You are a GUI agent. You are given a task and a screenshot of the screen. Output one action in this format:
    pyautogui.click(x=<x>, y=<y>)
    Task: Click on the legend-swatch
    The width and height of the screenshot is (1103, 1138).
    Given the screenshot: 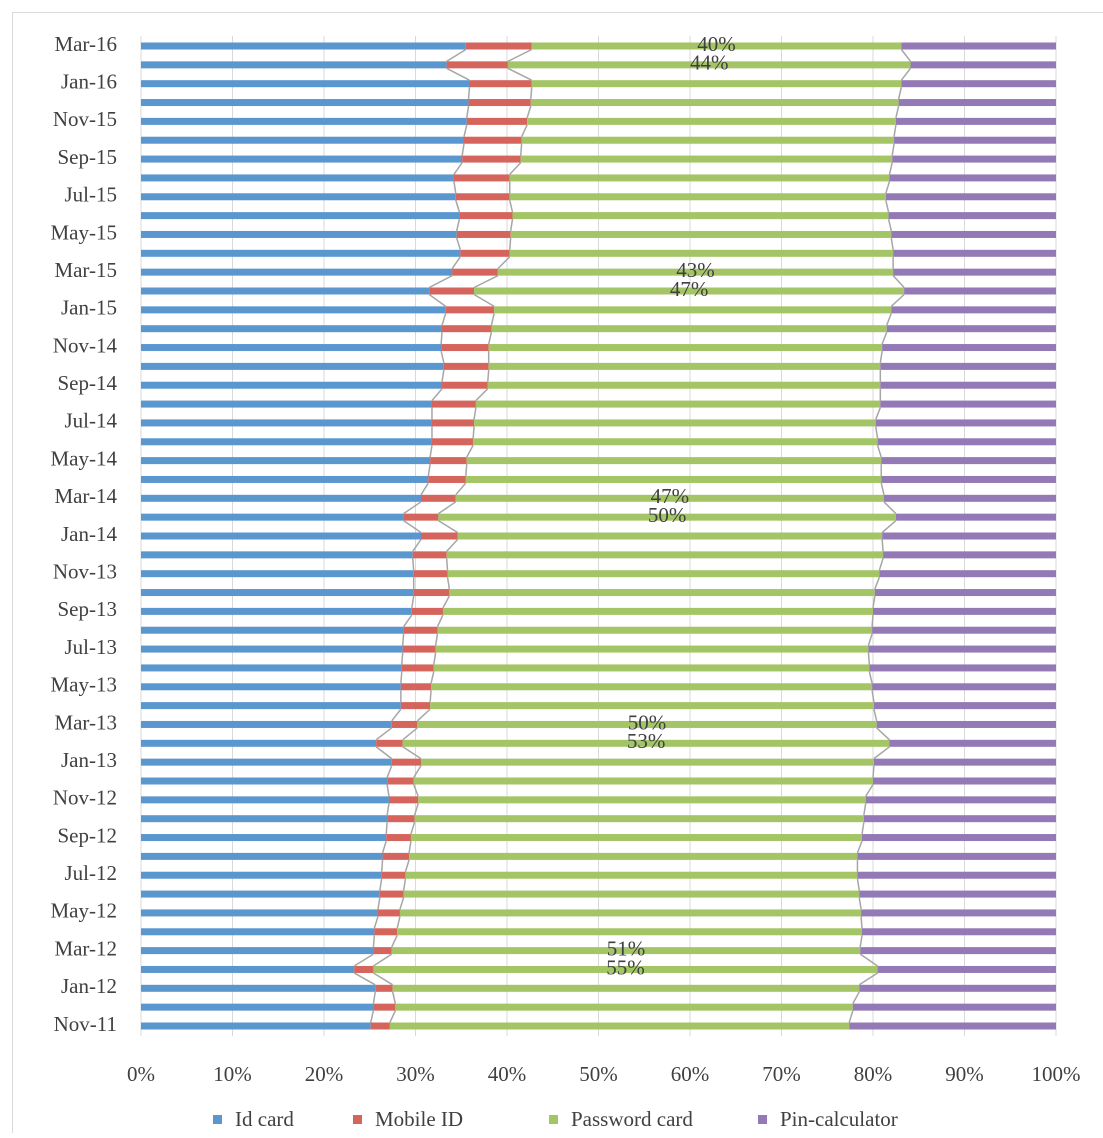 What is the action you would take?
    pyautogui.click(x=553, y=1119)
    